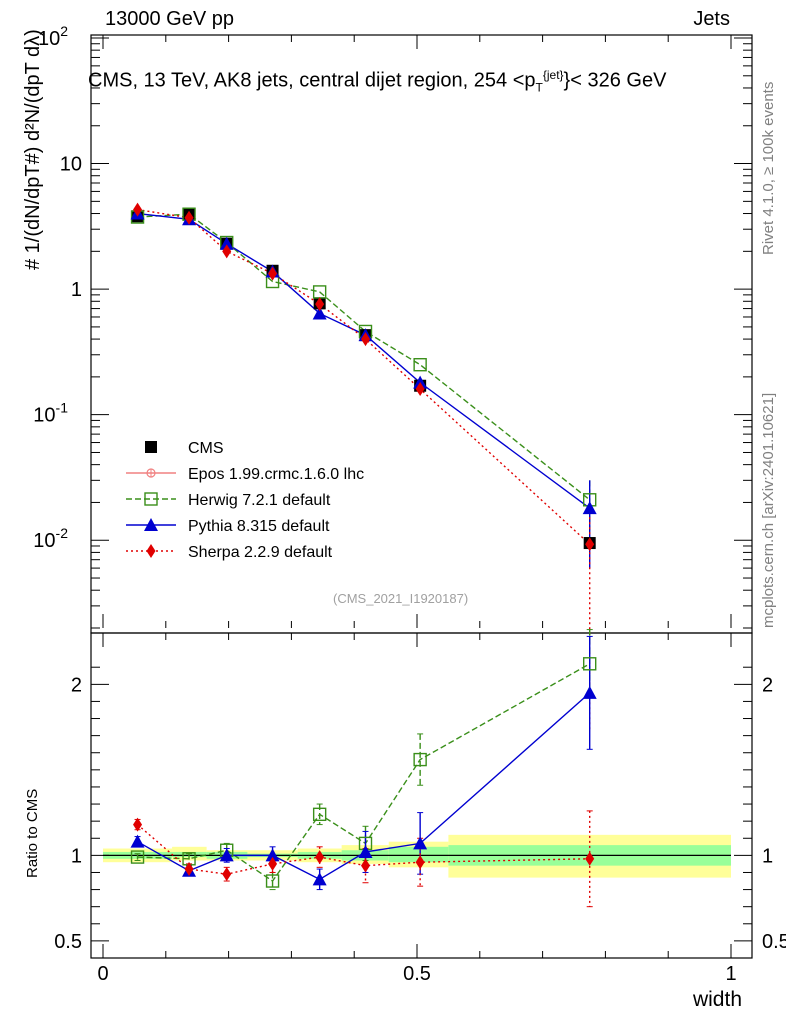  Describe the element at coordinates (768, 168) in the screenshot. I see `rivet-version-label: Rivet 4.1.0, ≥ 100k events` at that location.